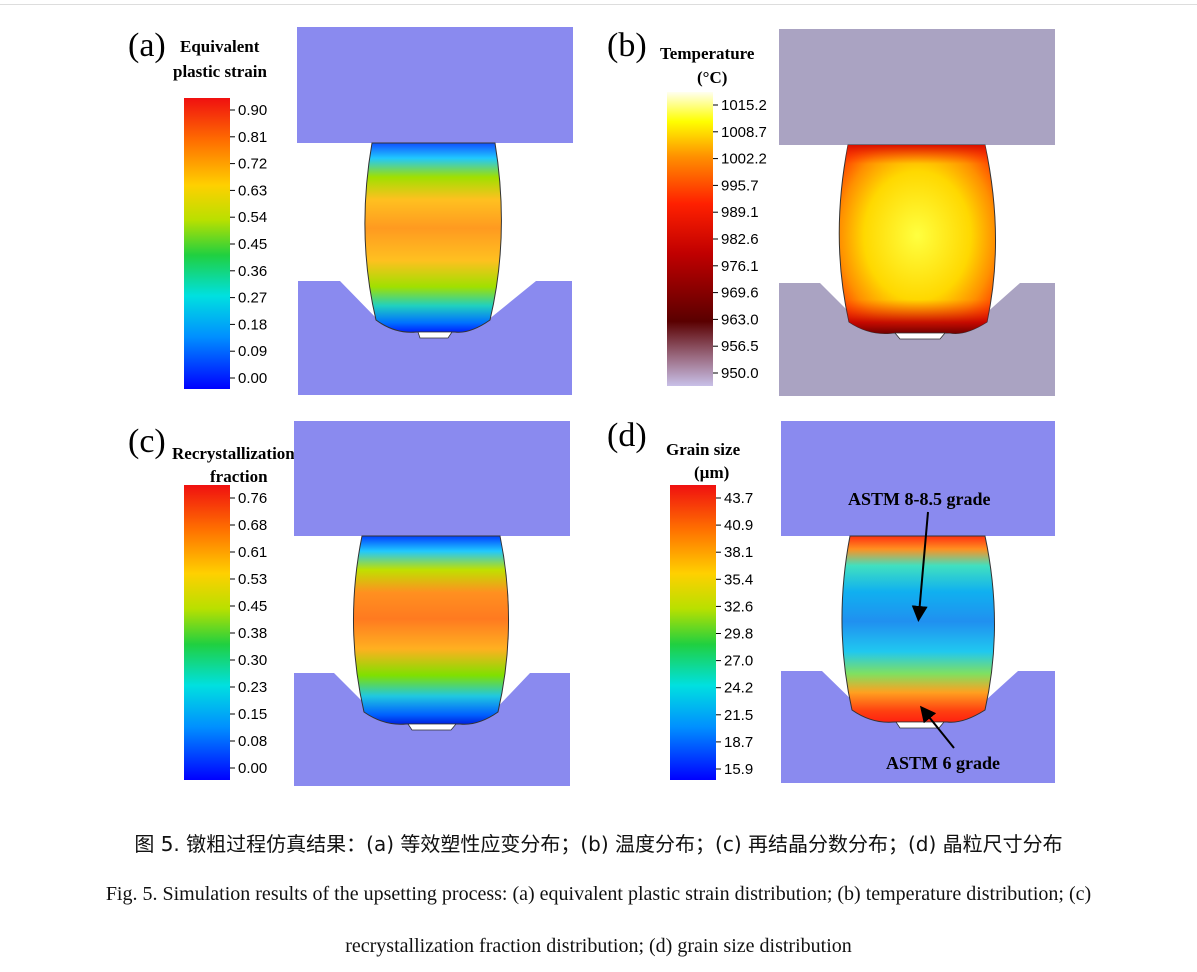 The height and width of the screenshot is (972, 1197). Describe the element at coordinates (920, 566) in the screenshot. I see `panel-d-arrow-fine` at that location.